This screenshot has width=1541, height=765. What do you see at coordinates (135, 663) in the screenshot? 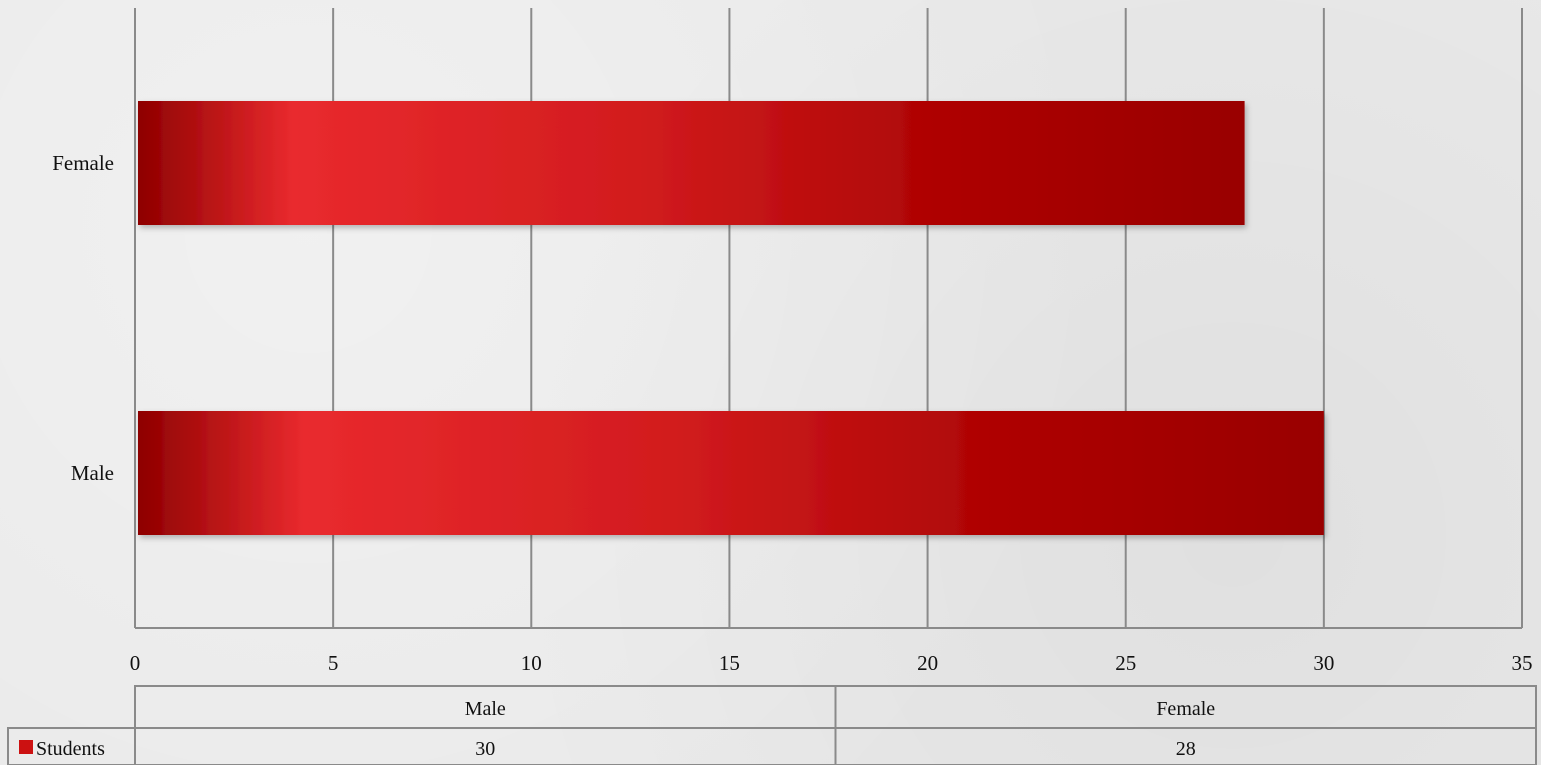
I see `x-tick-label-0: 0` at bounding box center [135, 663].